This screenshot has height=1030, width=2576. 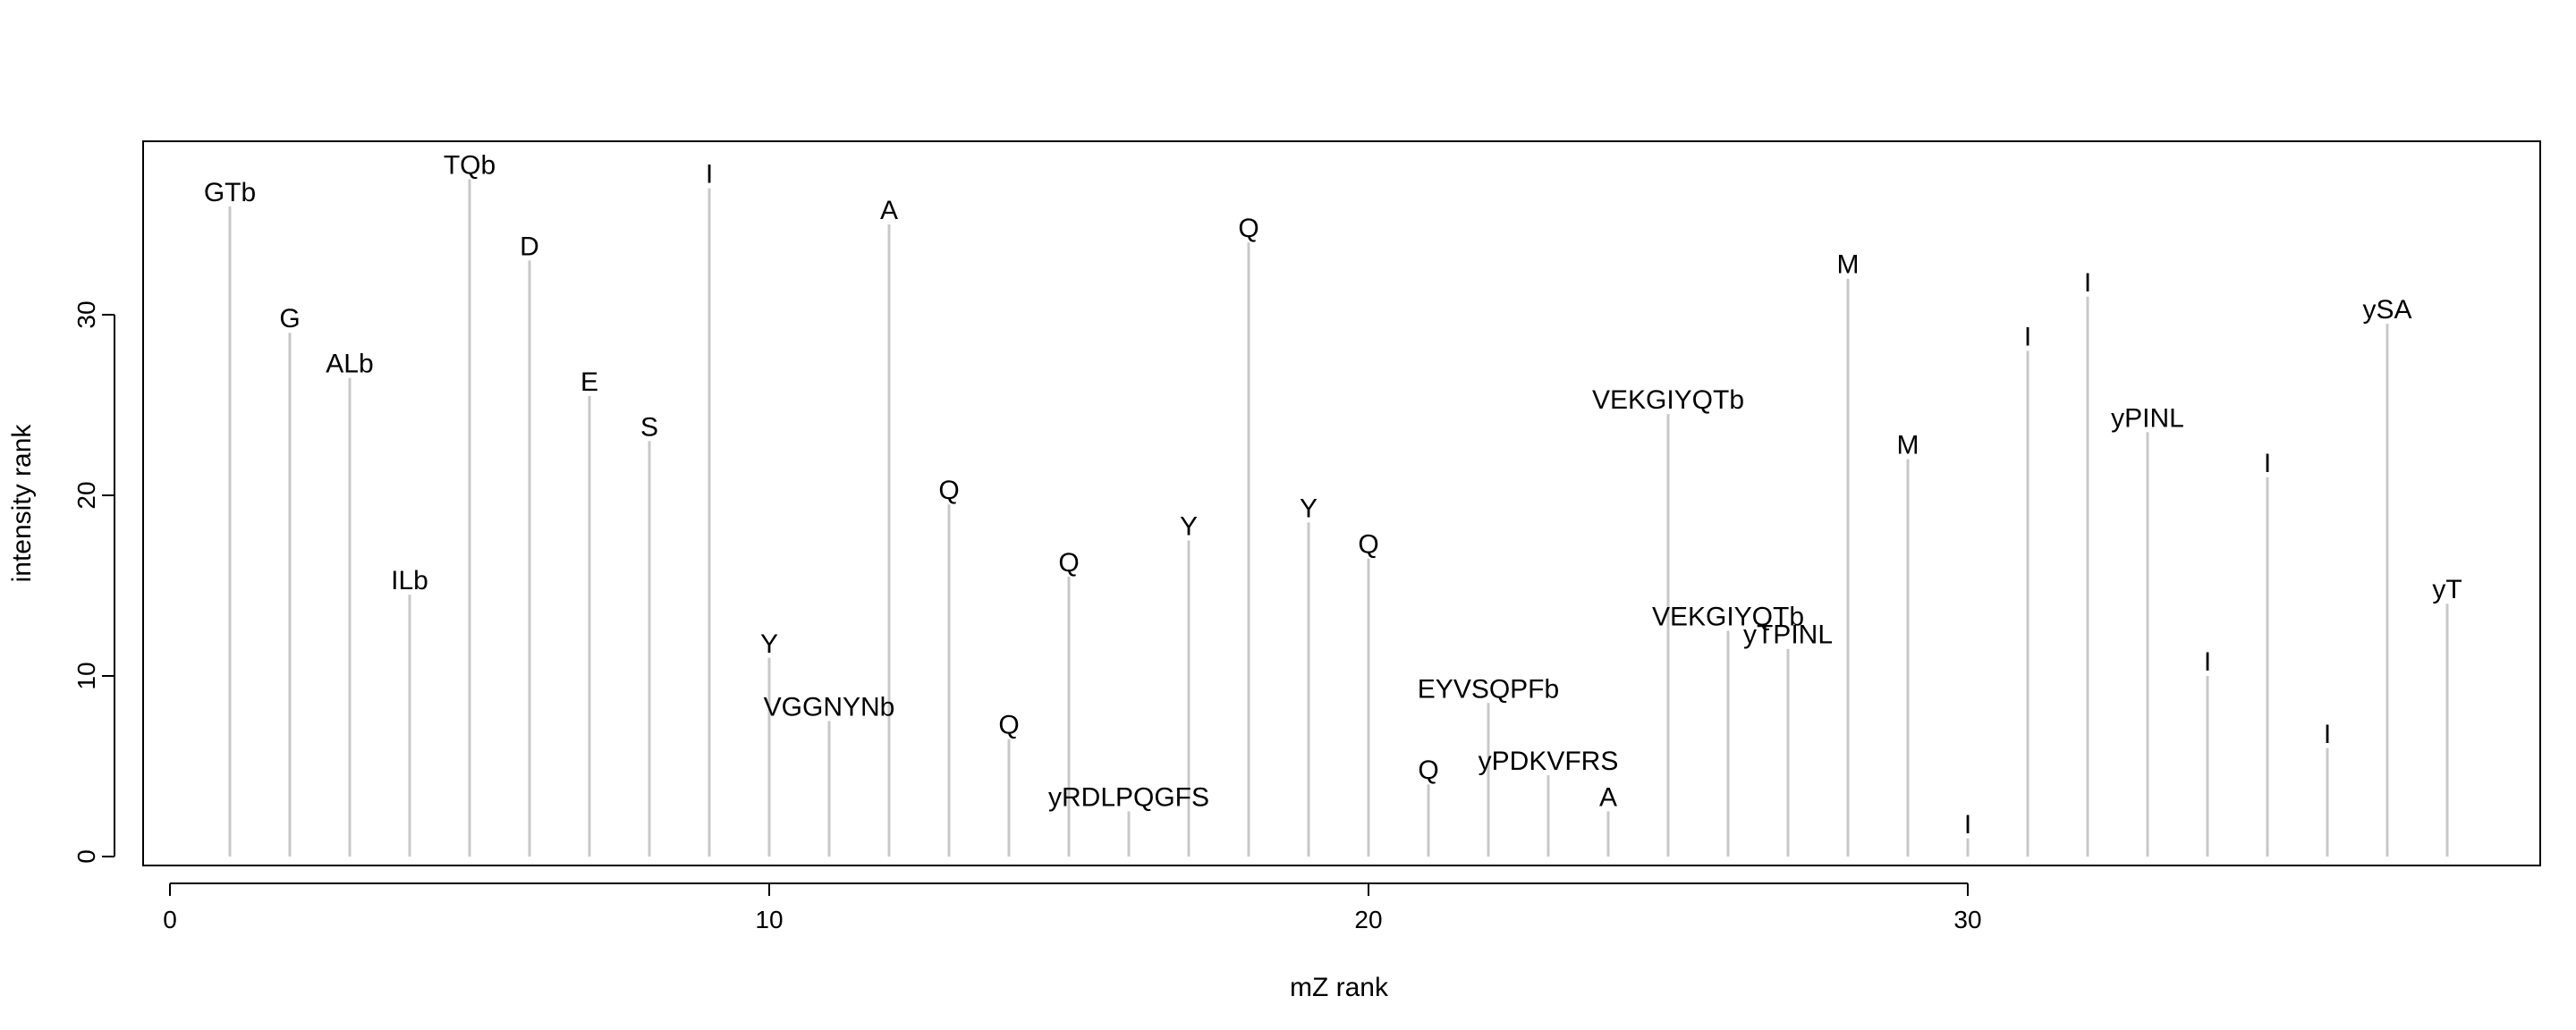 What do you see at coordinates (86, 495) in the screenshot?
I see `y-tick-label-20: 20` at bounding box center [86, 495].